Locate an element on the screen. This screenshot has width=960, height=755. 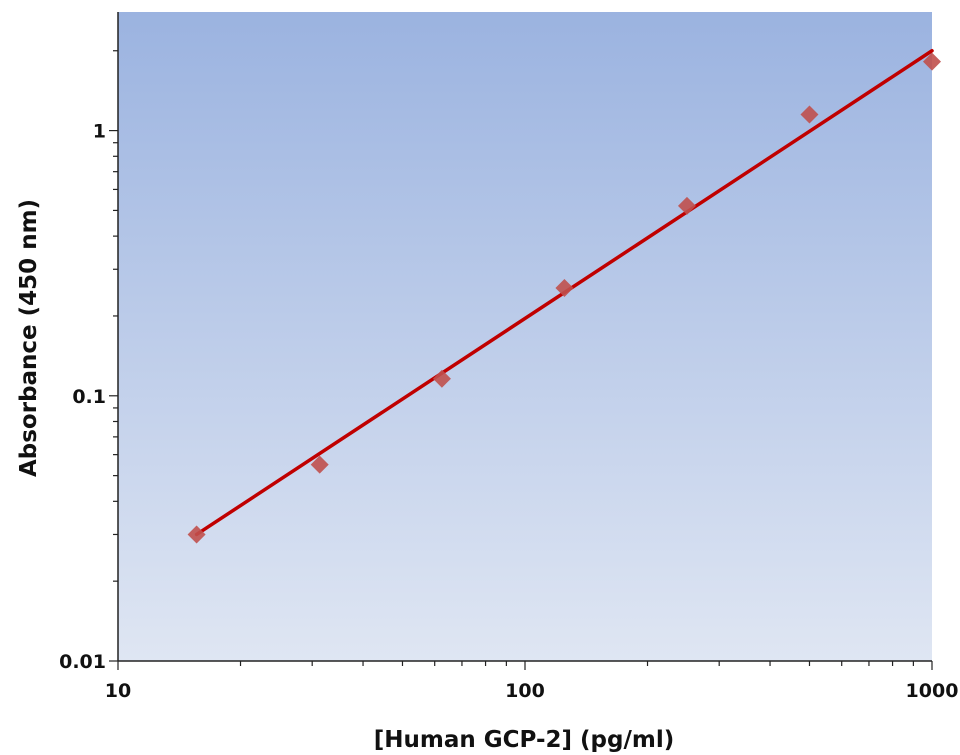
y-tick-label: 0.1 is located at coordinates (89, 397).